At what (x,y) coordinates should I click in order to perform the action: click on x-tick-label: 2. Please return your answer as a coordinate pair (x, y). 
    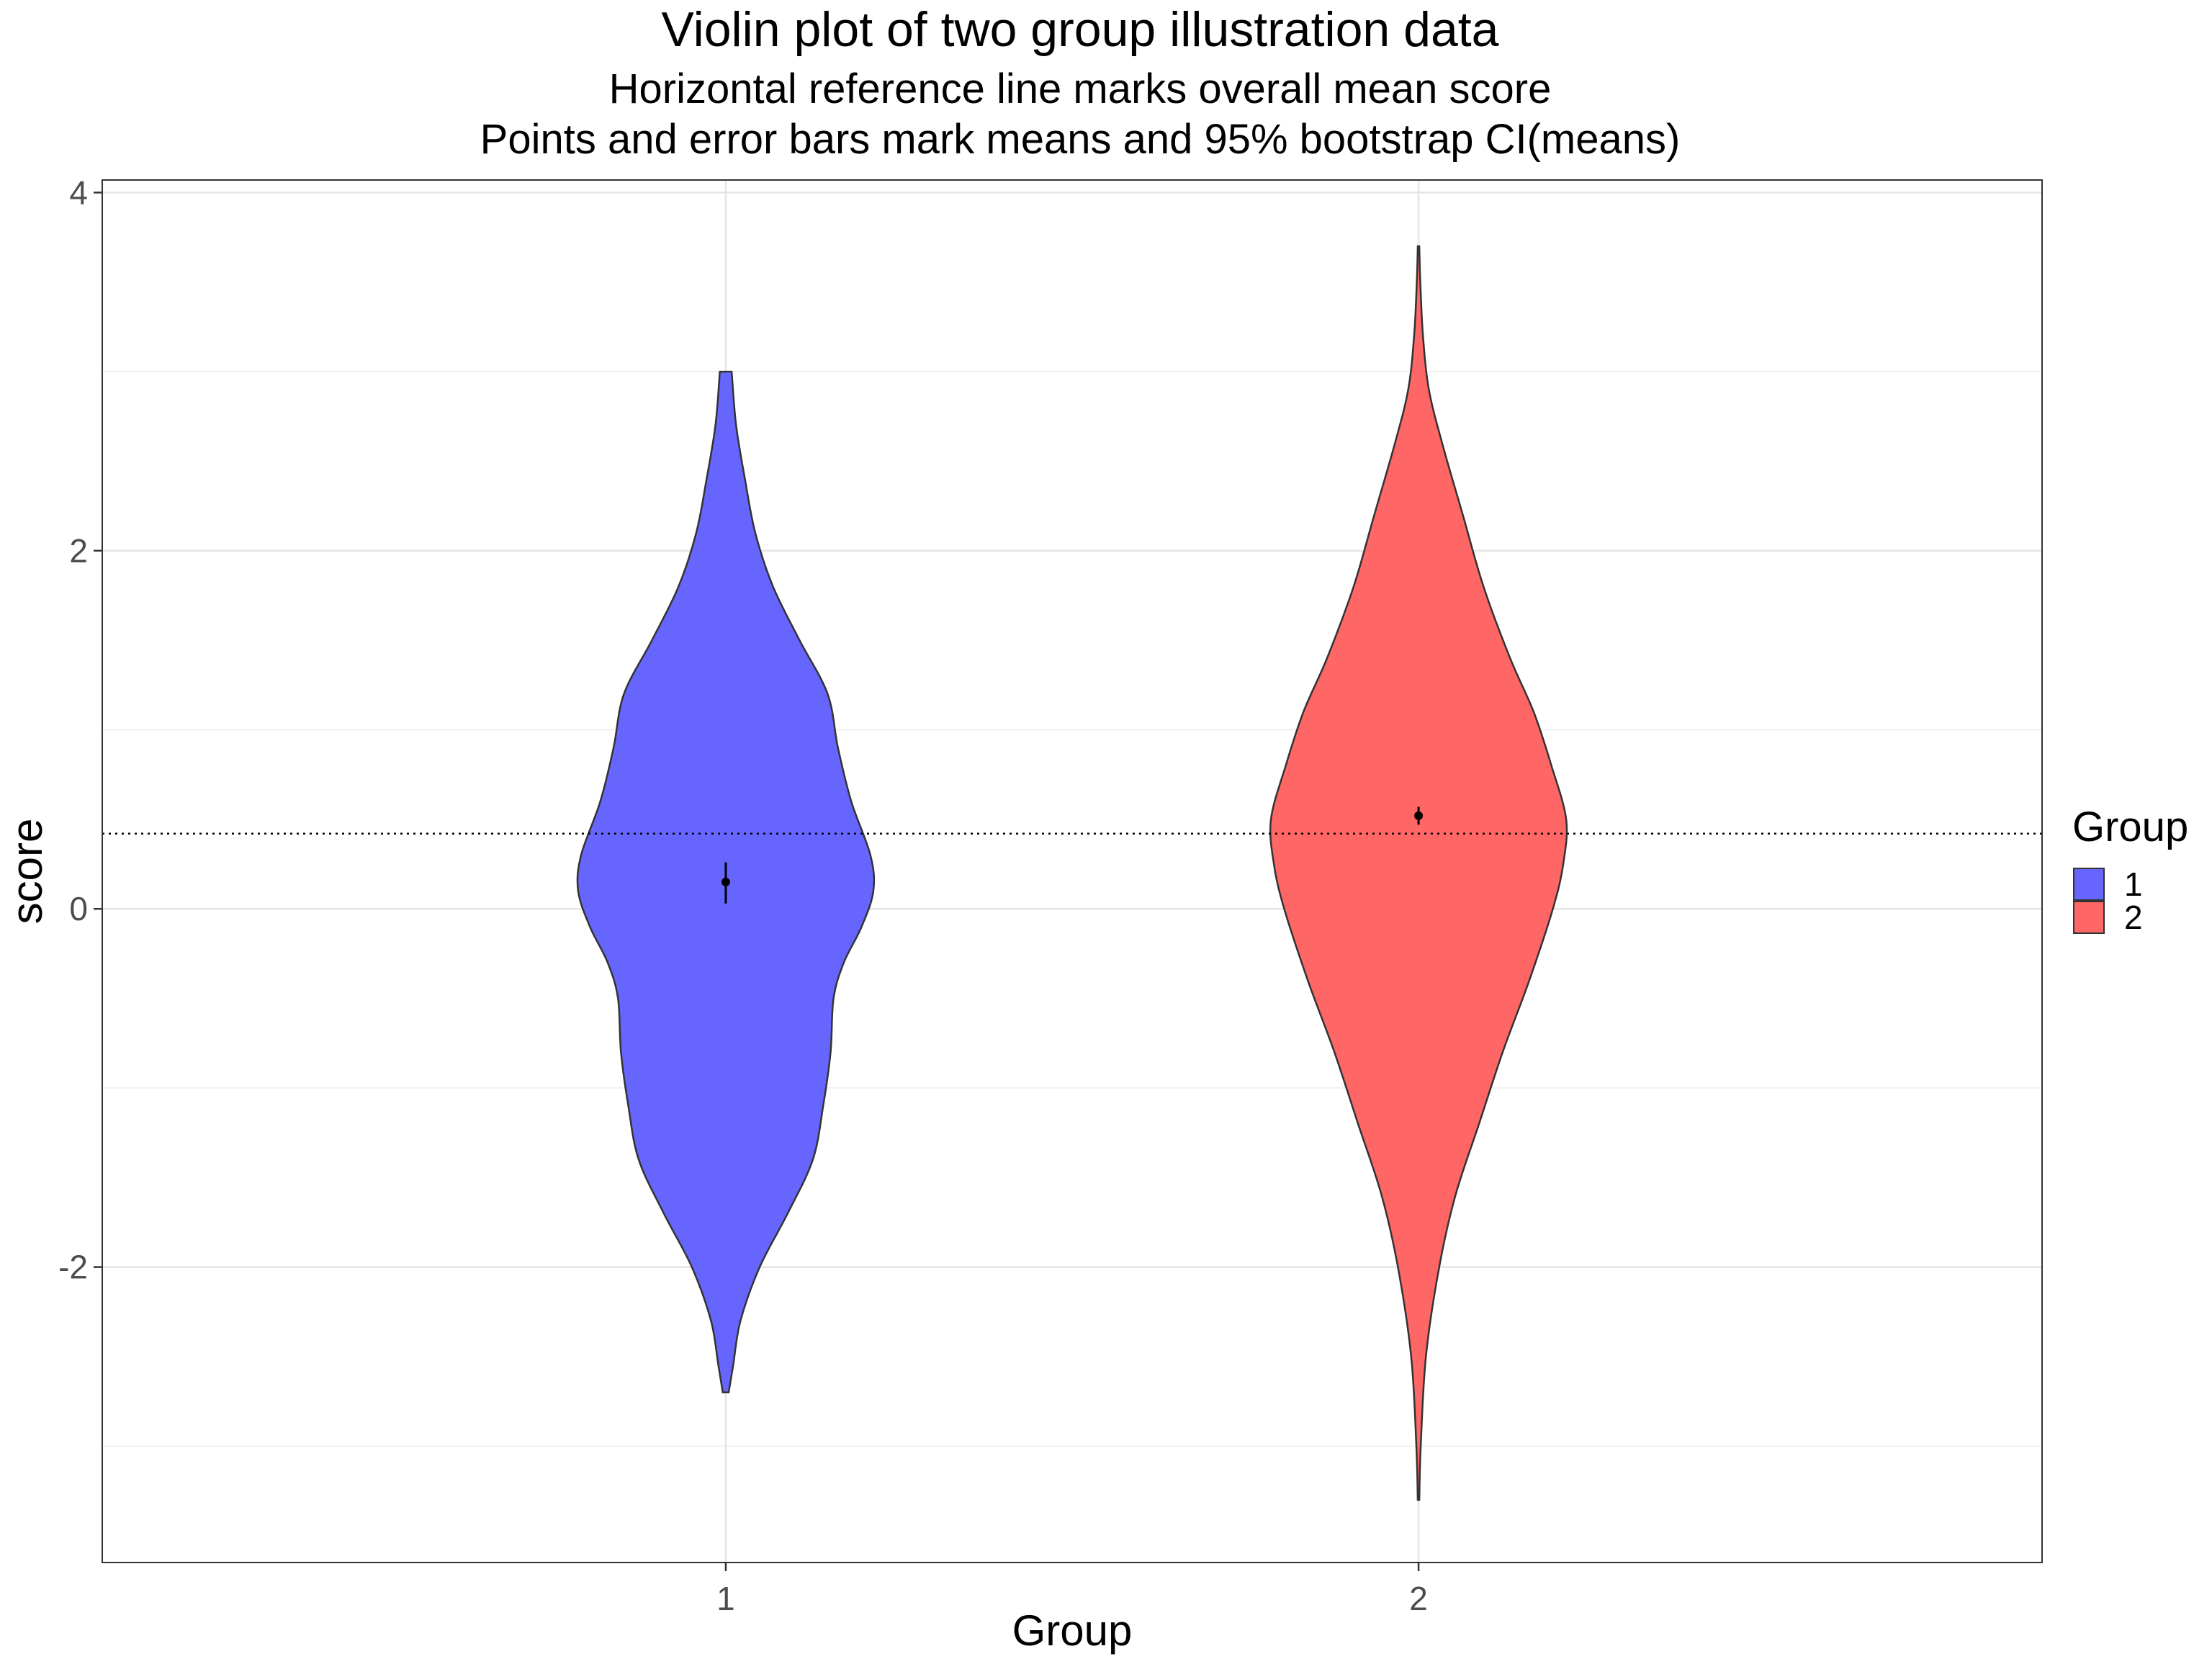
    Looking at the image, I should click on (1418, 1598).